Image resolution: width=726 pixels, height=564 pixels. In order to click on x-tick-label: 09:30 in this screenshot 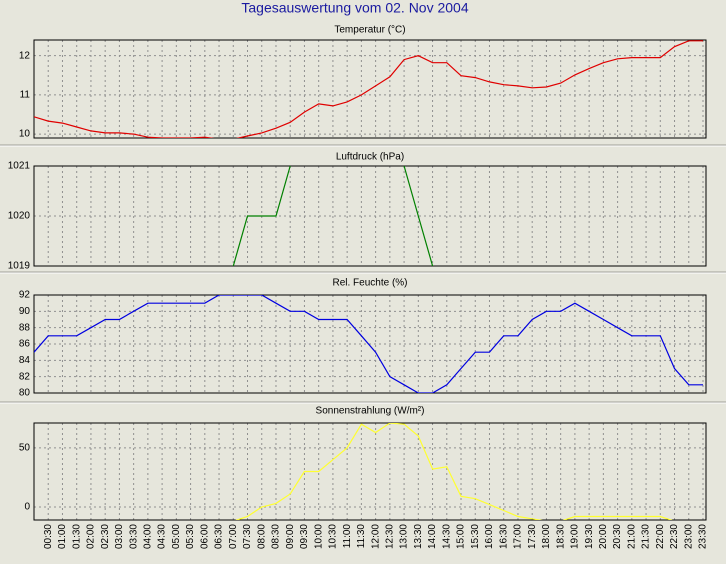, I will do `click(304, 536)`.